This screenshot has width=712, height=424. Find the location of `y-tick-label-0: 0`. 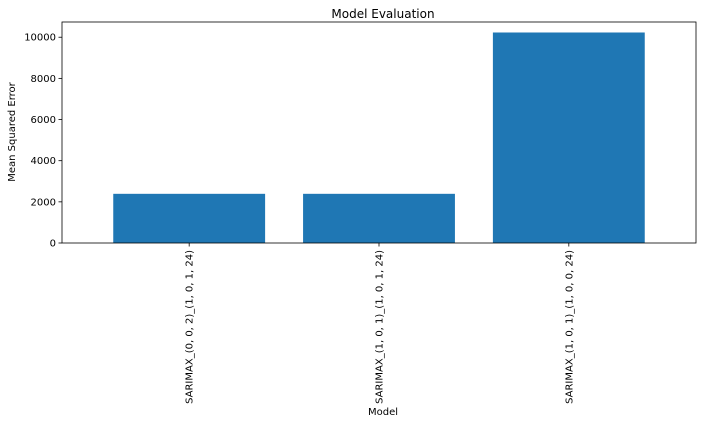

y-tick-label-0: 0 is located at coordinates (53, 244).